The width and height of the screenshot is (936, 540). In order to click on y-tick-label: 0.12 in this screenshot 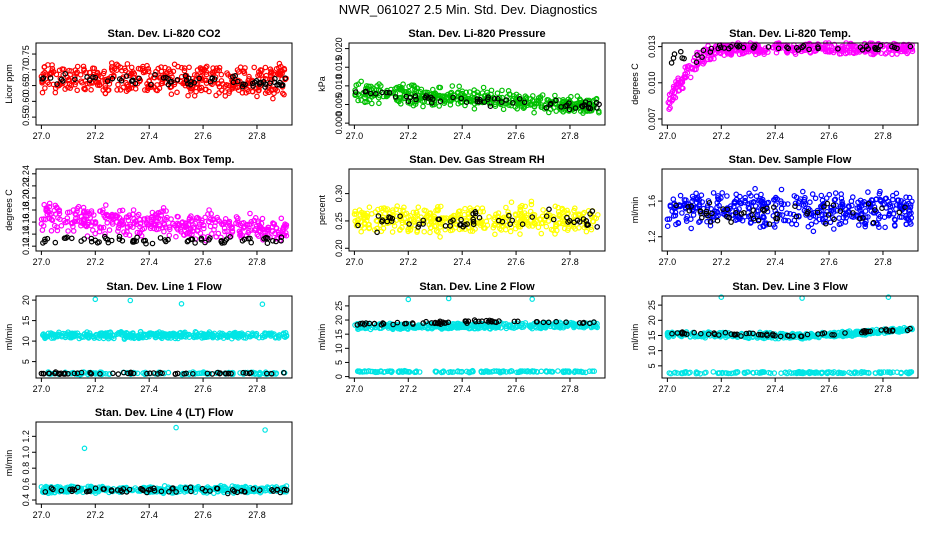, I will do `click(26, 246)`.